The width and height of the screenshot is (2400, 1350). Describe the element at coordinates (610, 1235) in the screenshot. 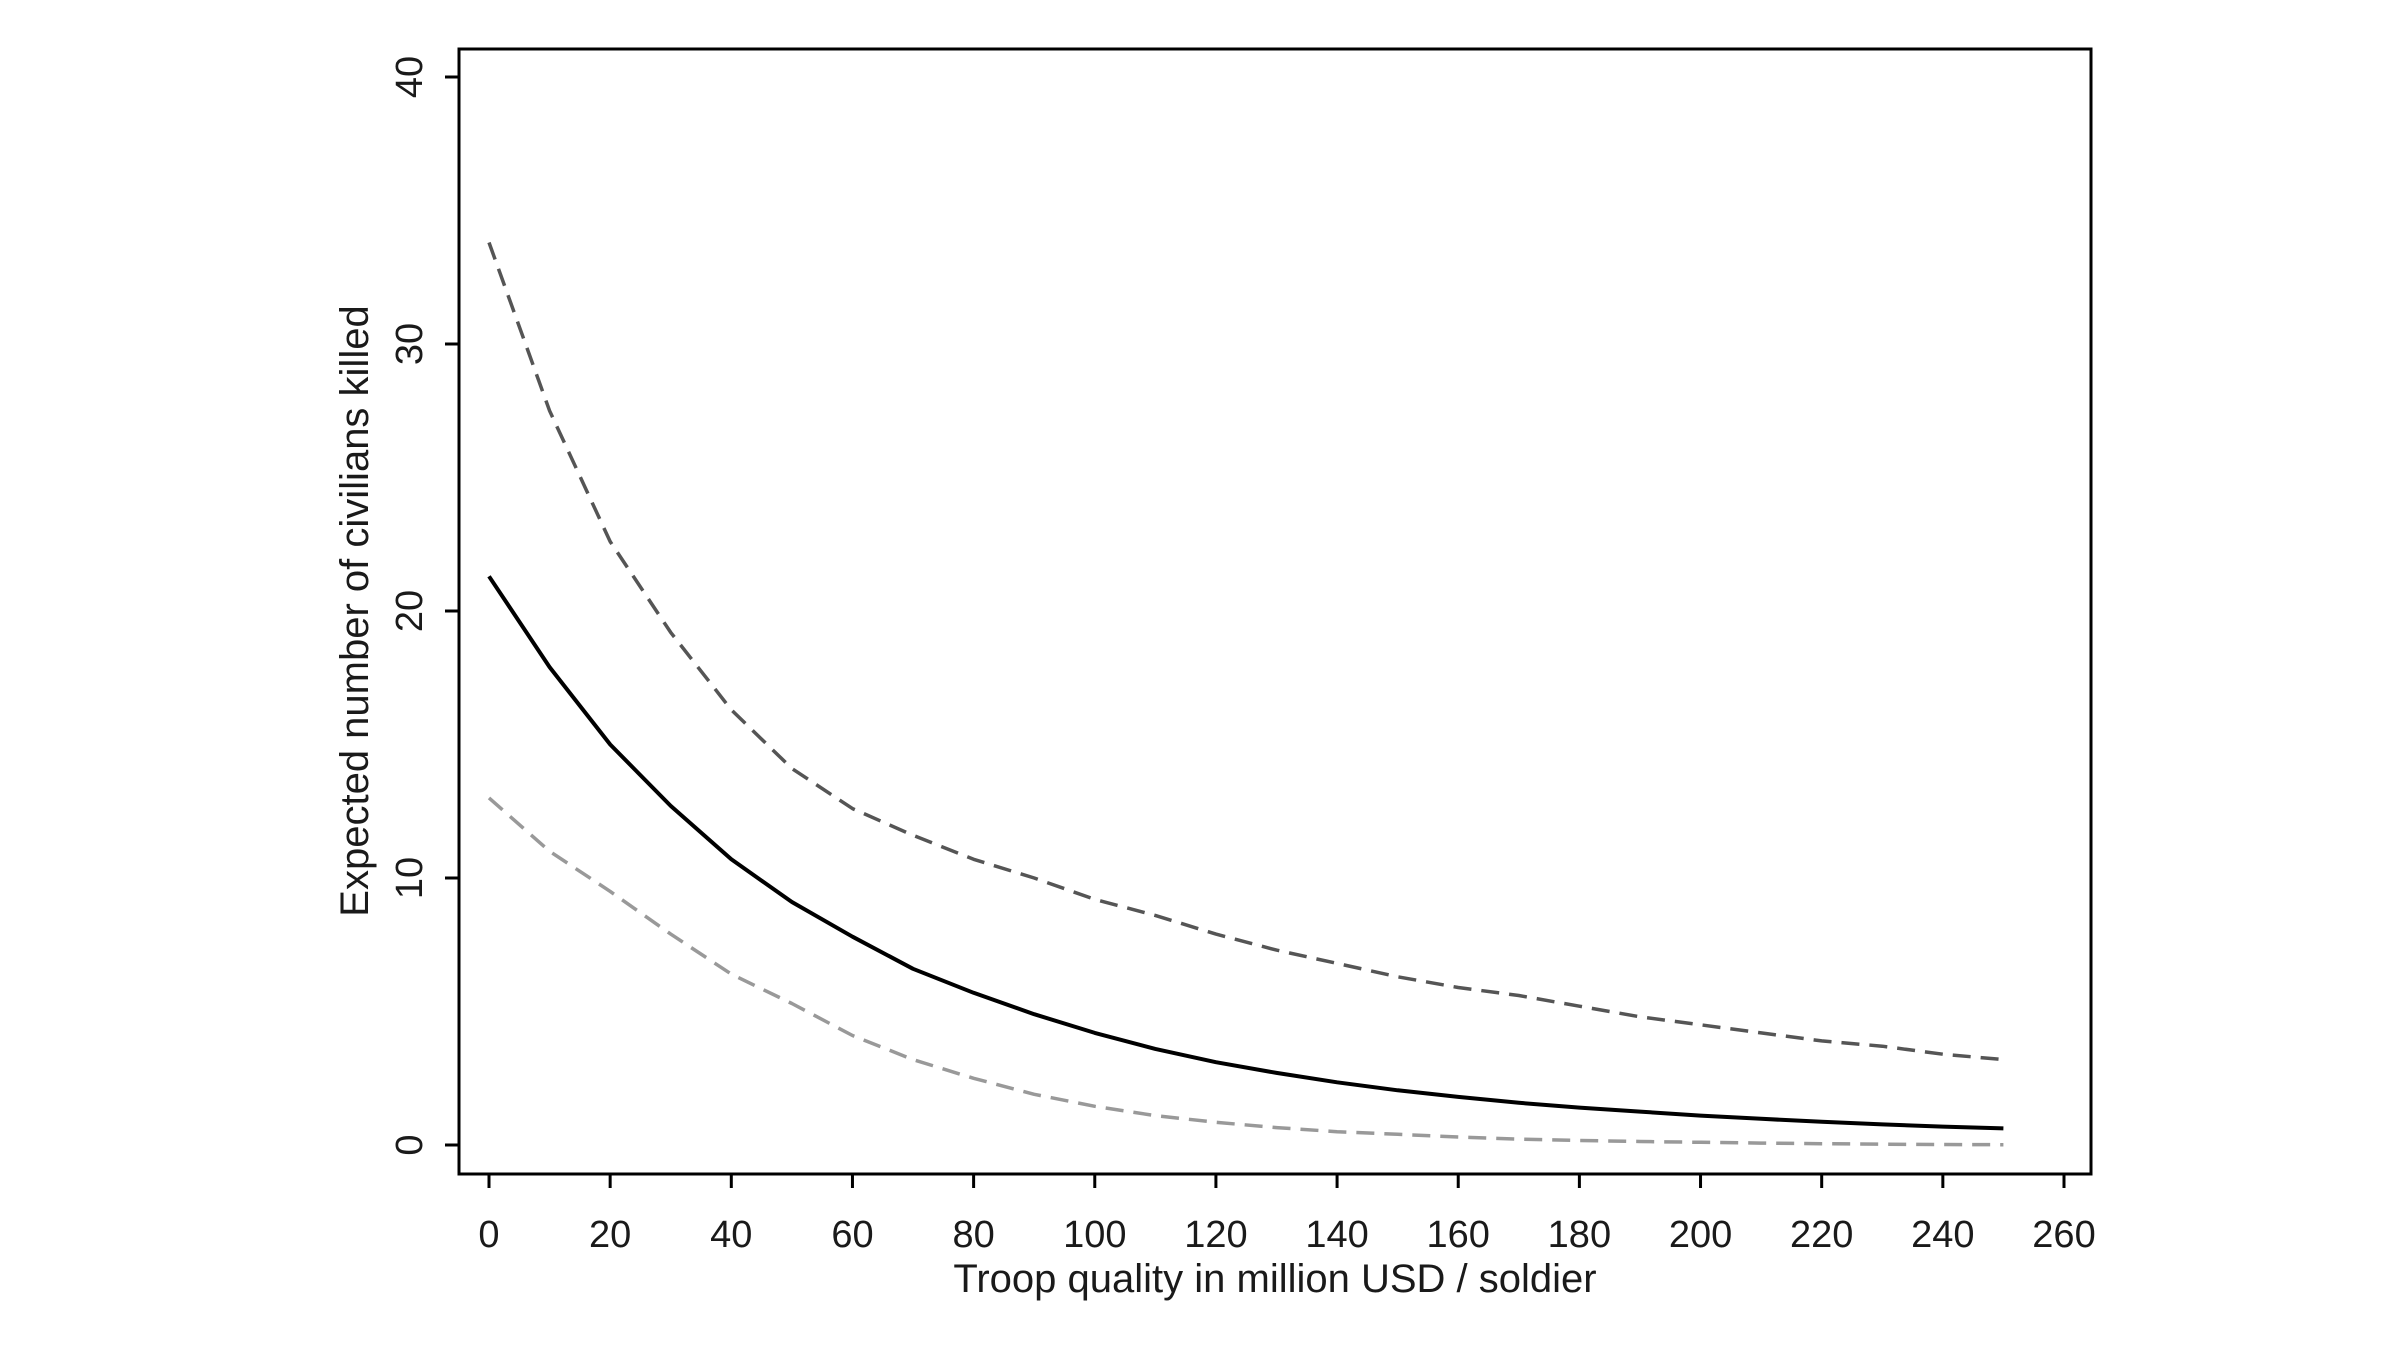

I see `x-tick-label: 20` at that location.